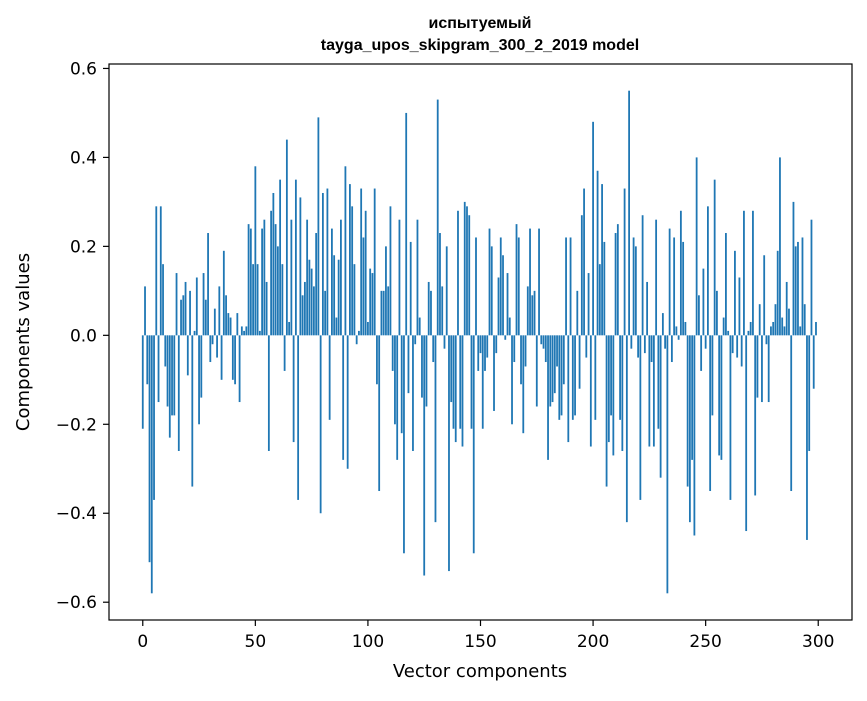 This screenshot has width=867, height=701. I want to click on x-tick-label: 300, so click(818, 642).